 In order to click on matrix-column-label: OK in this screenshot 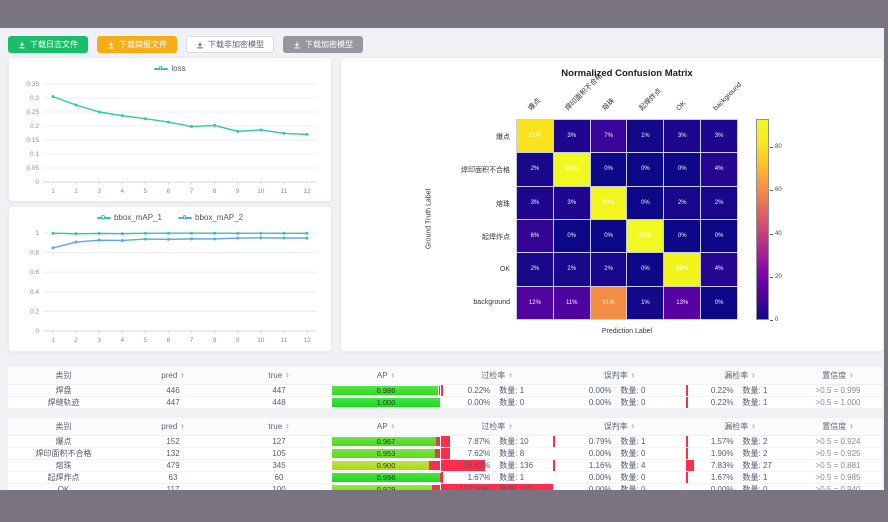, I will do `click(680, 106)`.